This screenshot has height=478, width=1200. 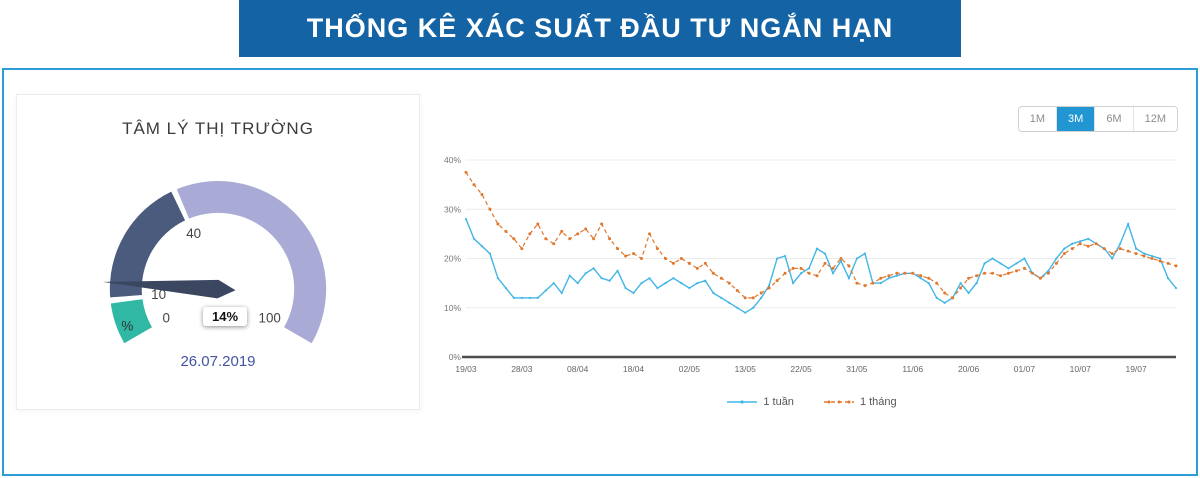 I want to click on svg-text: 0%, so click(x=455, y=357).